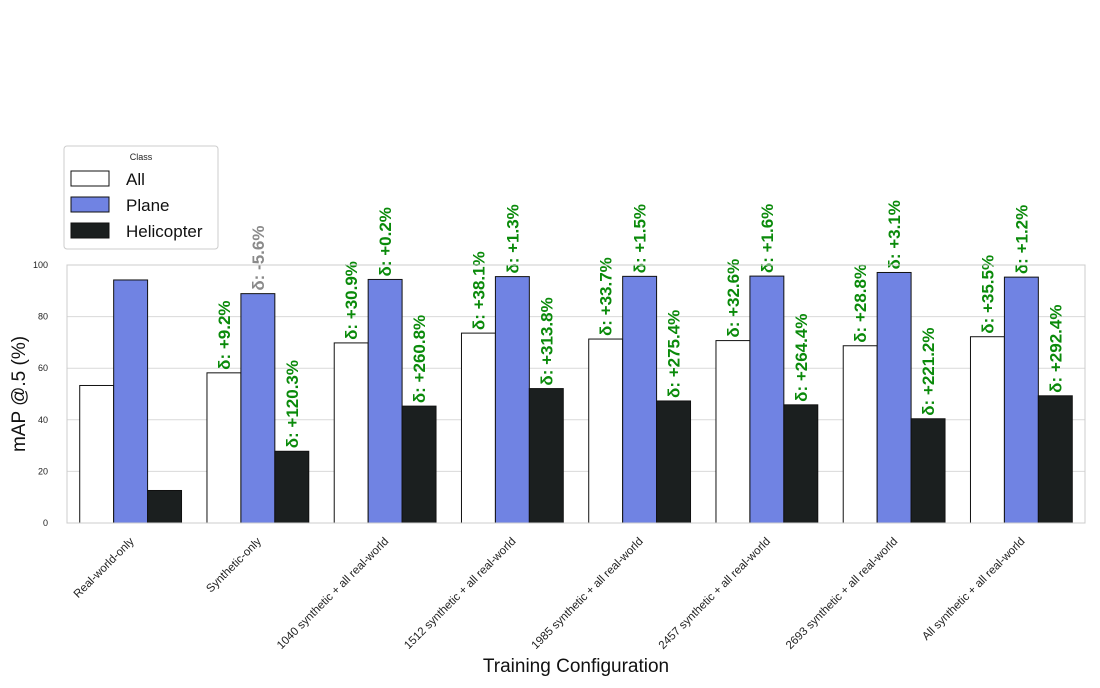 Image resolution: width=1100 pixels, height=688 pixels. What do you see at coordinates (894, 234) in the screenshot?
I see `delta-label: δ: +3.1%` at bounding box center [894, 234].